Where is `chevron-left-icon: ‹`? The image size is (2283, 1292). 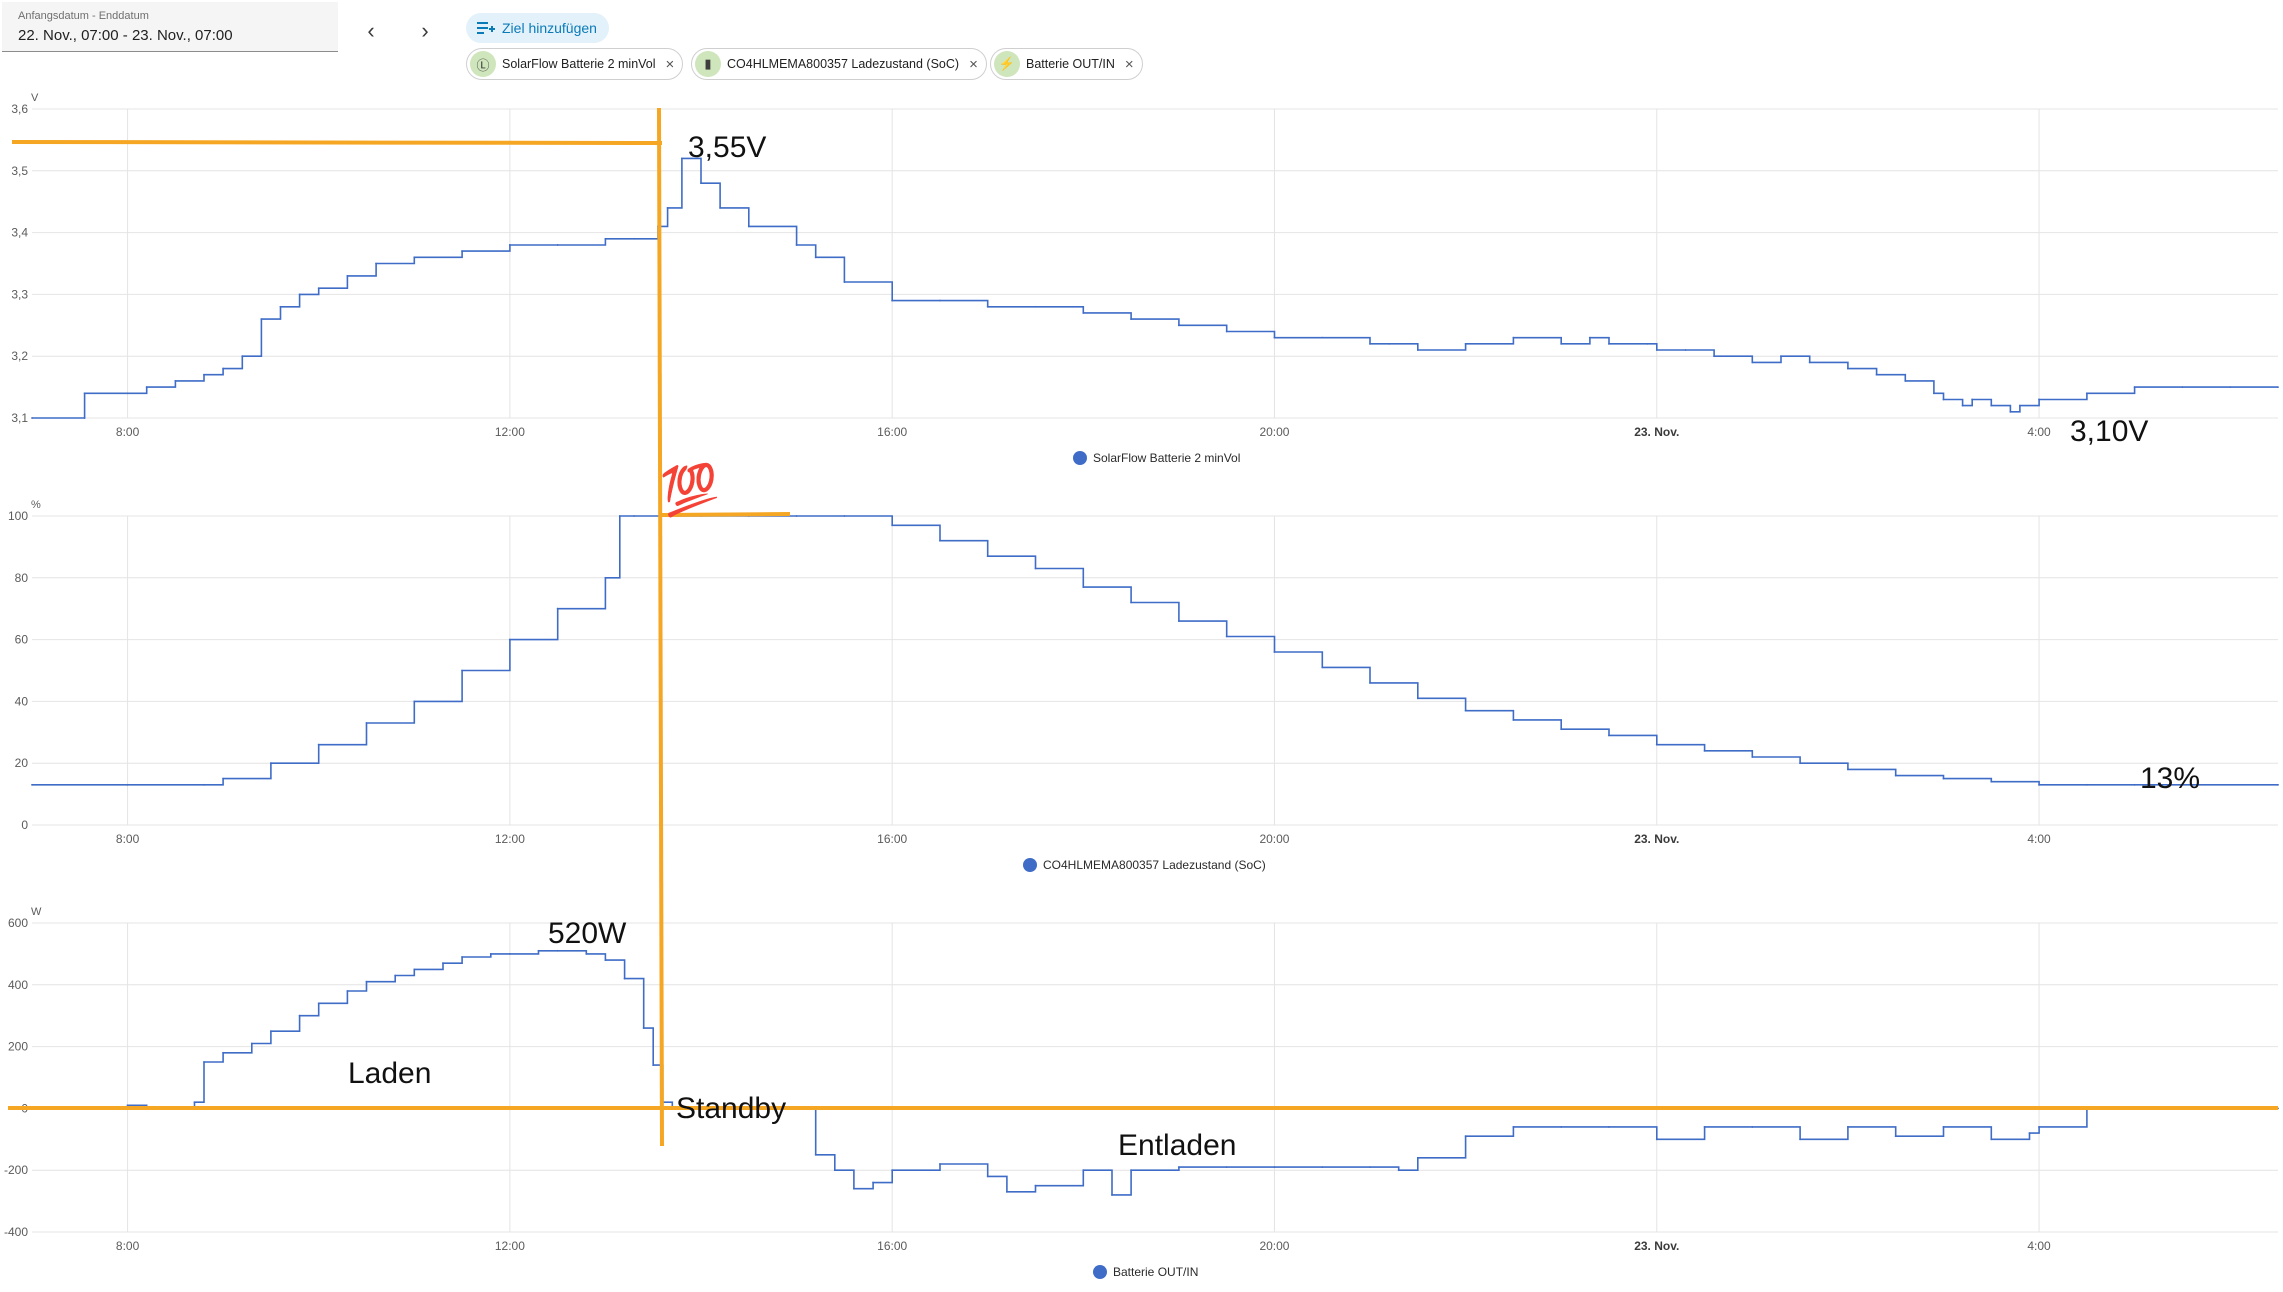
chevron-left-icon: ‹ is located at coordinates (371, 30).